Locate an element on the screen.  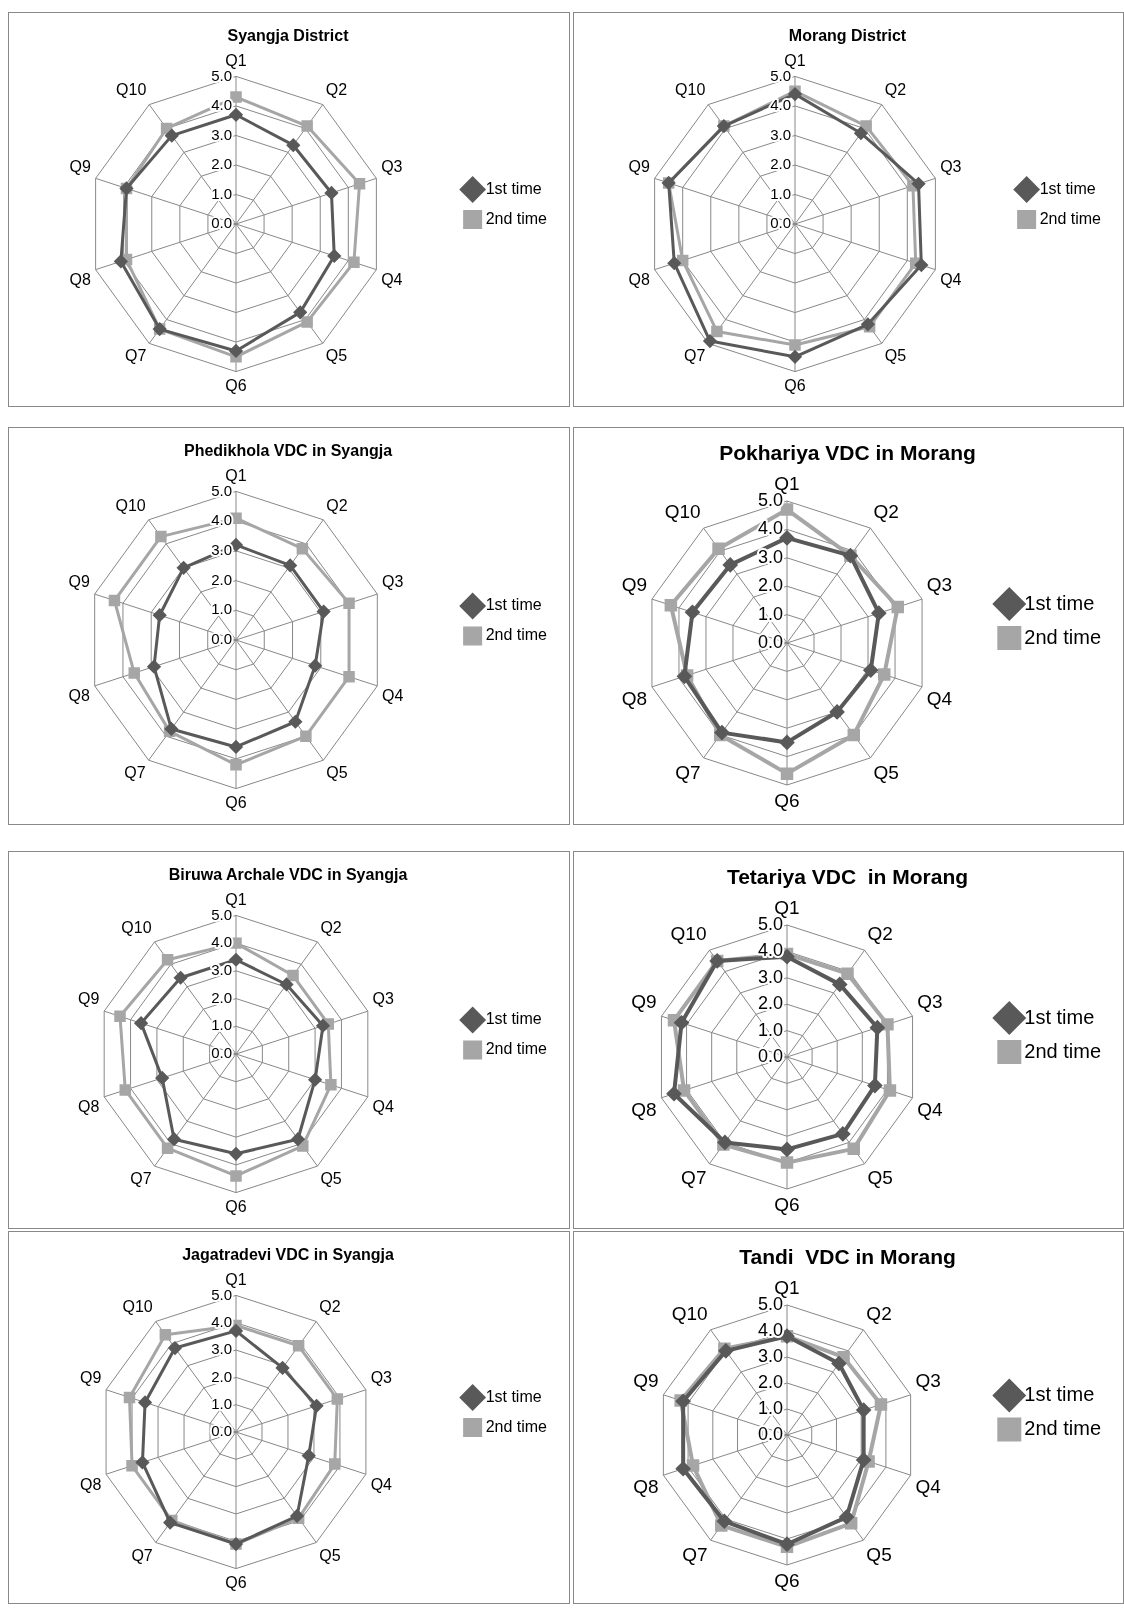
chart-title: Morang District is located at coordinates (847, 36).